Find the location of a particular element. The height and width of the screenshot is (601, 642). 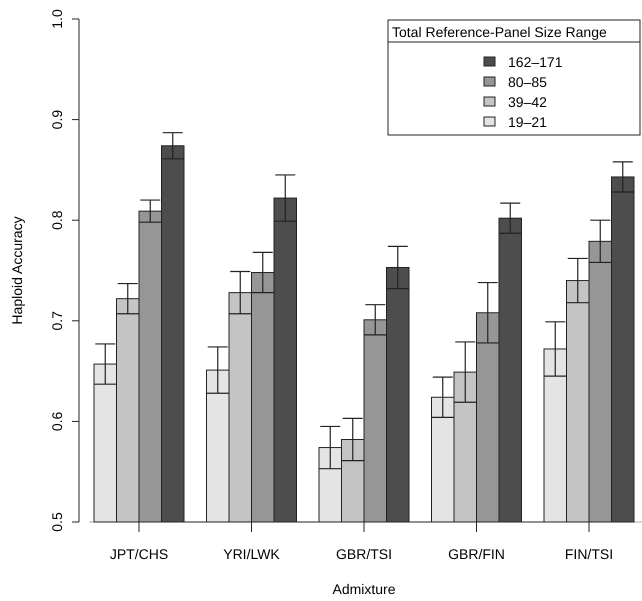

legend-label: 80–85 is located at coordinates (528, 82).